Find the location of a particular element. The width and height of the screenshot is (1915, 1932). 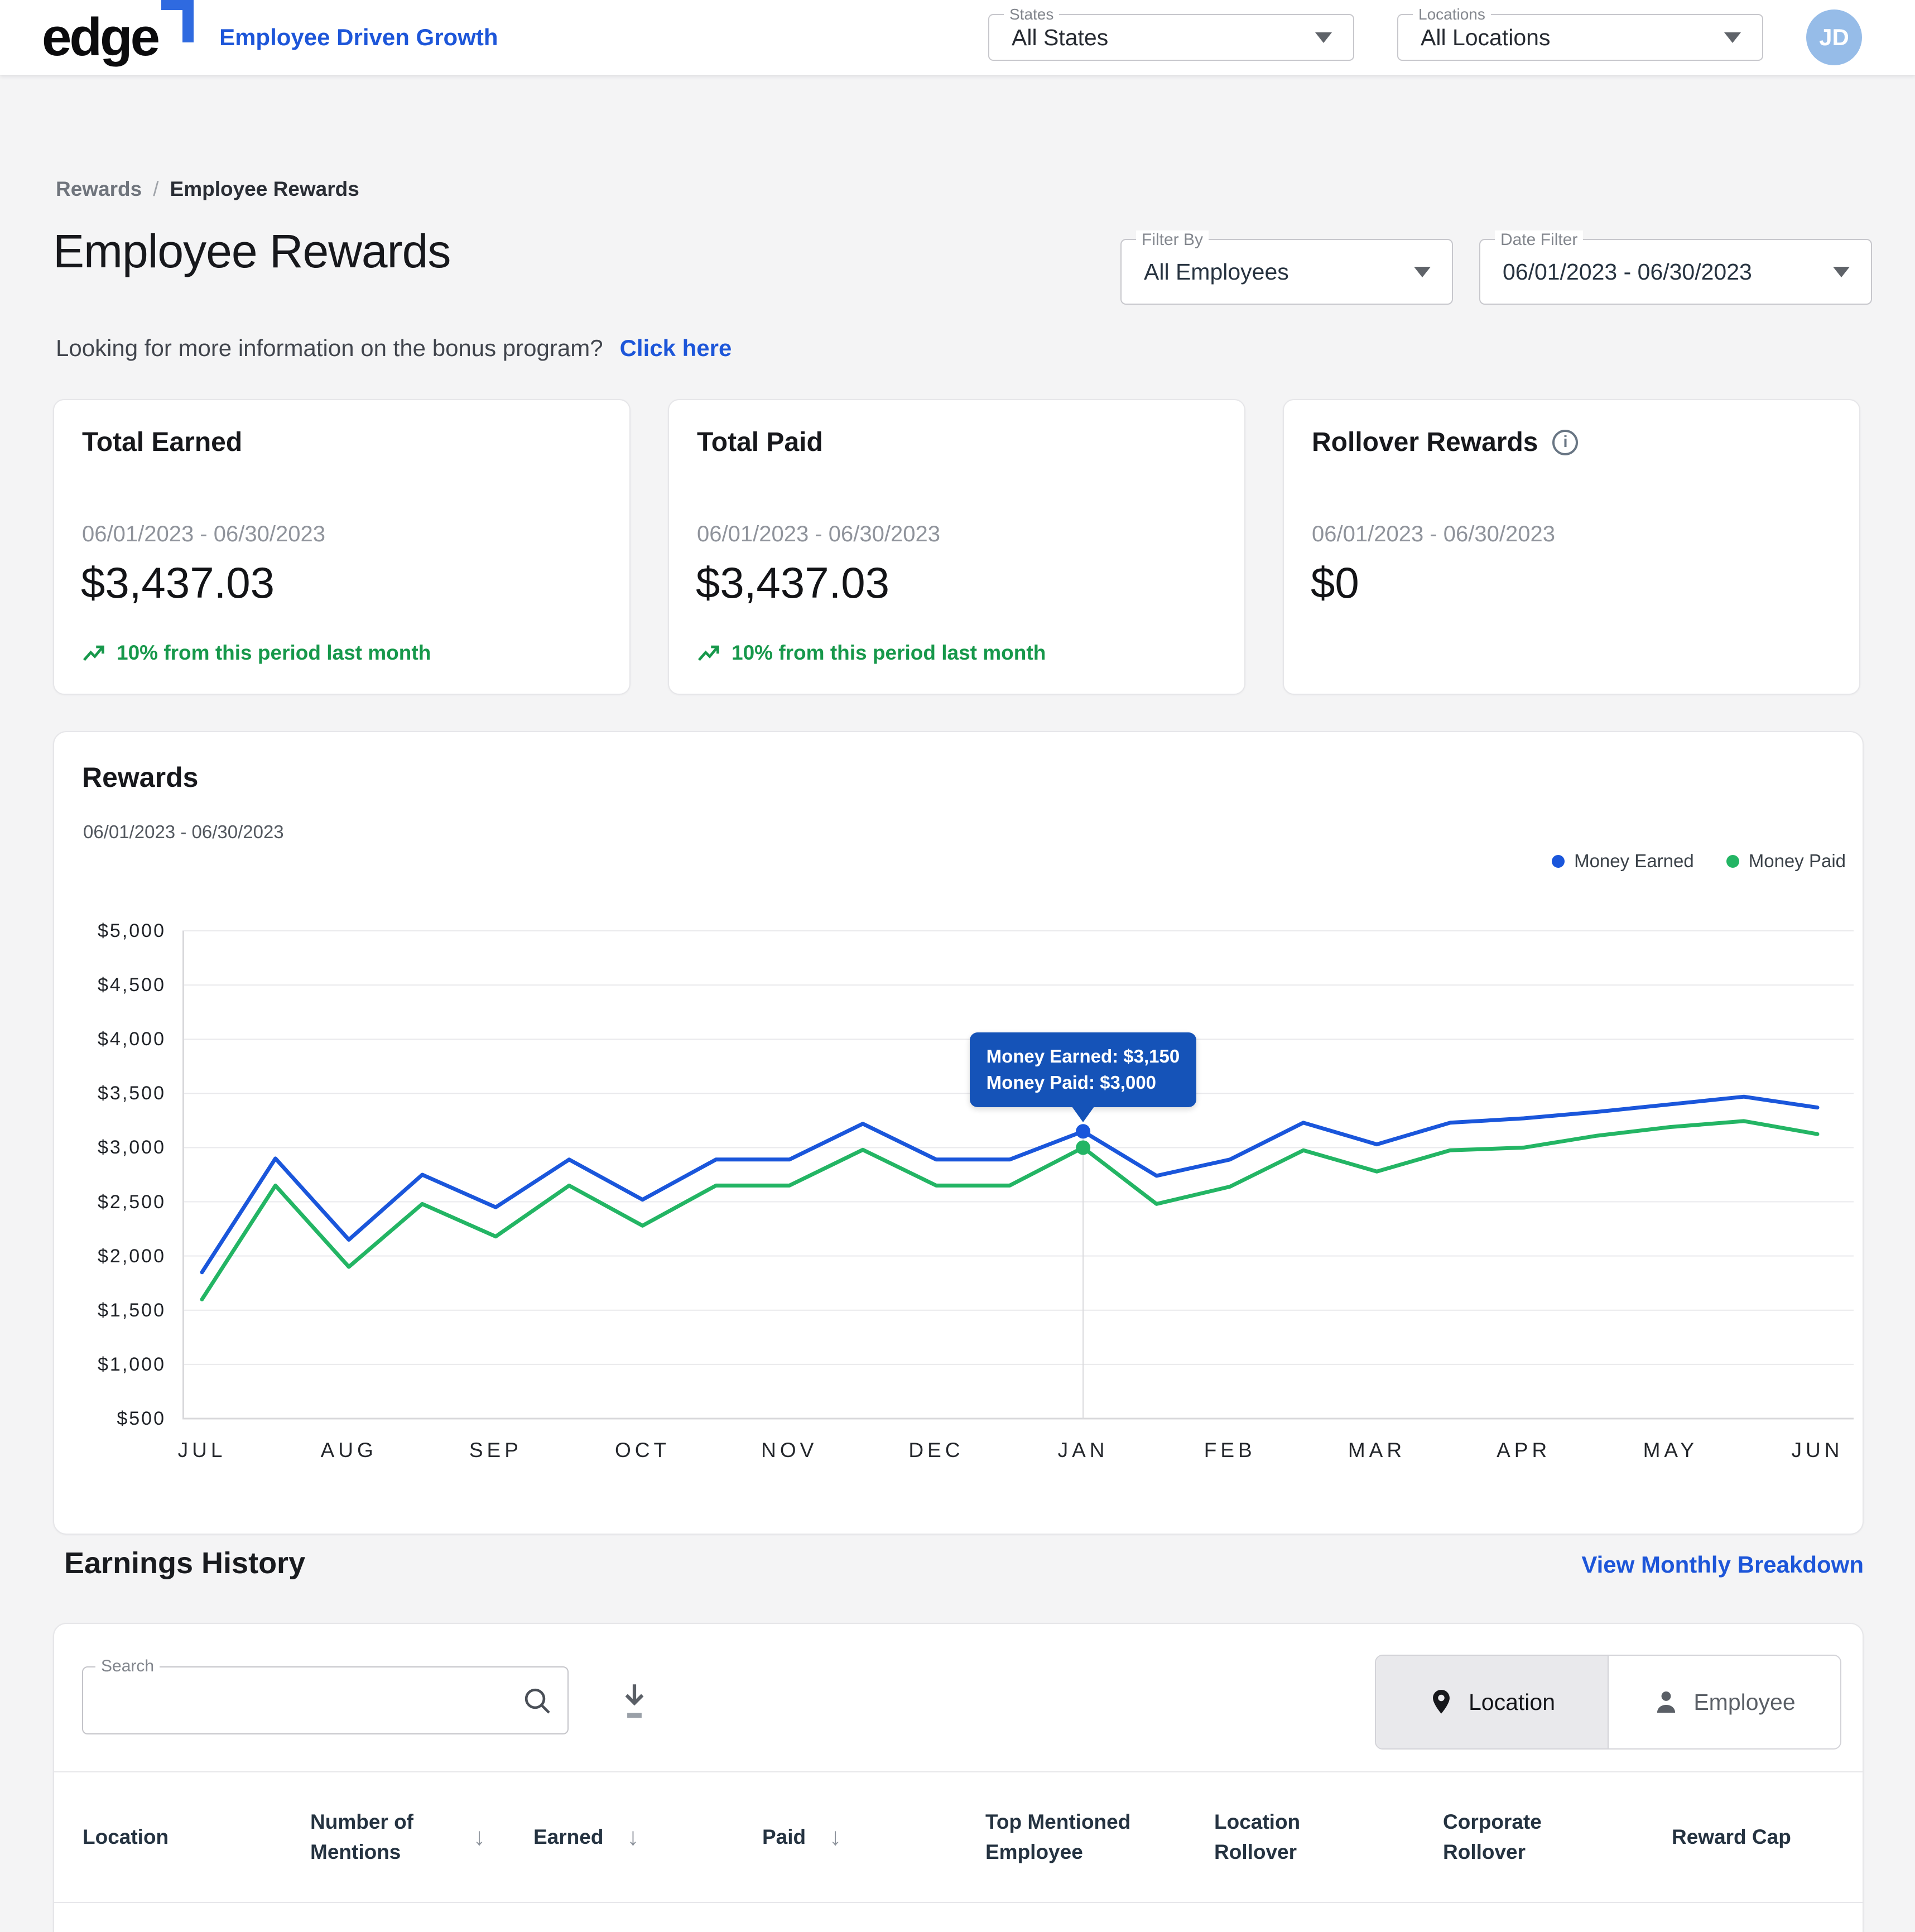

trend-up-icon is located at coordinates (708, 653).